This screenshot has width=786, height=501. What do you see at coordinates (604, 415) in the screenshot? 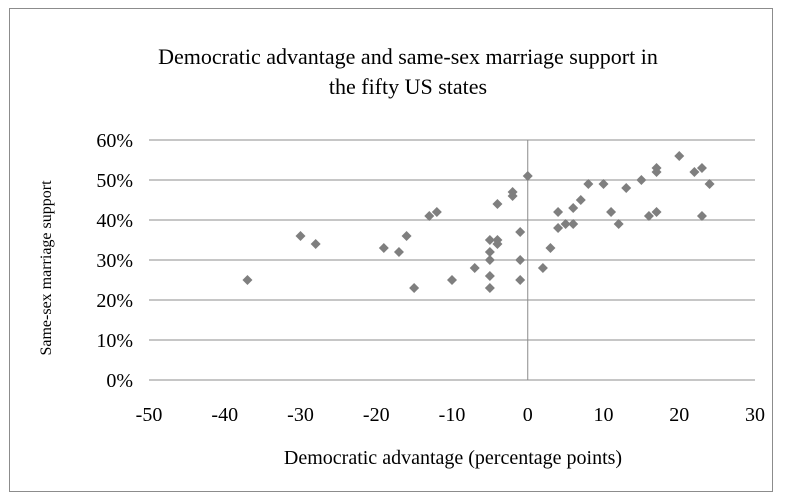
I see `x-tick-label: 10` at bounding box center [604, 415].